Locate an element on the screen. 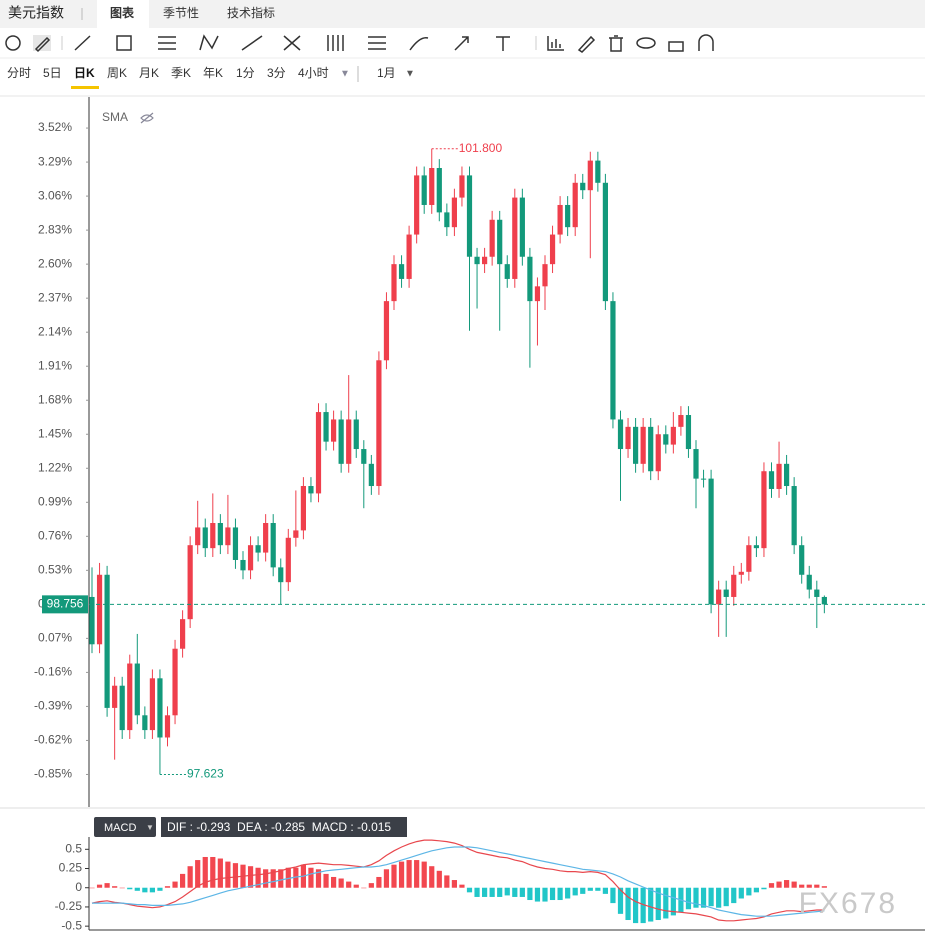 The width and height of the screenshot is (925, 940). macd-legend: DIF : -0.293 DEA : -0.285 MACD : -0.015 is located at coordinates (279, 827).